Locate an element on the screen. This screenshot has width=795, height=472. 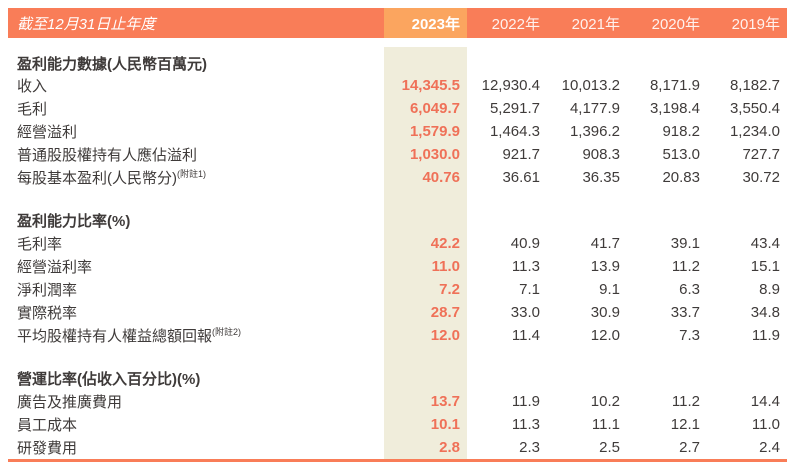
value-cell: 918.2 is located at coordinates (681, 131).